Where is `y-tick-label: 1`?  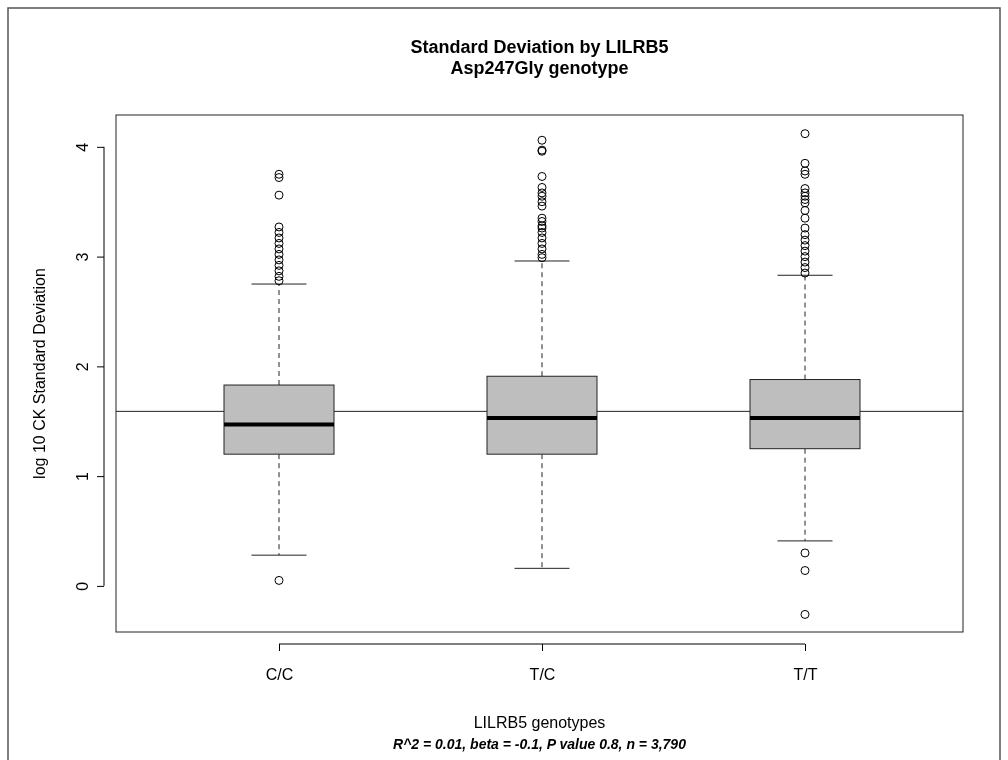 y-tick-label: 1 is located at coordinates (82, 477).